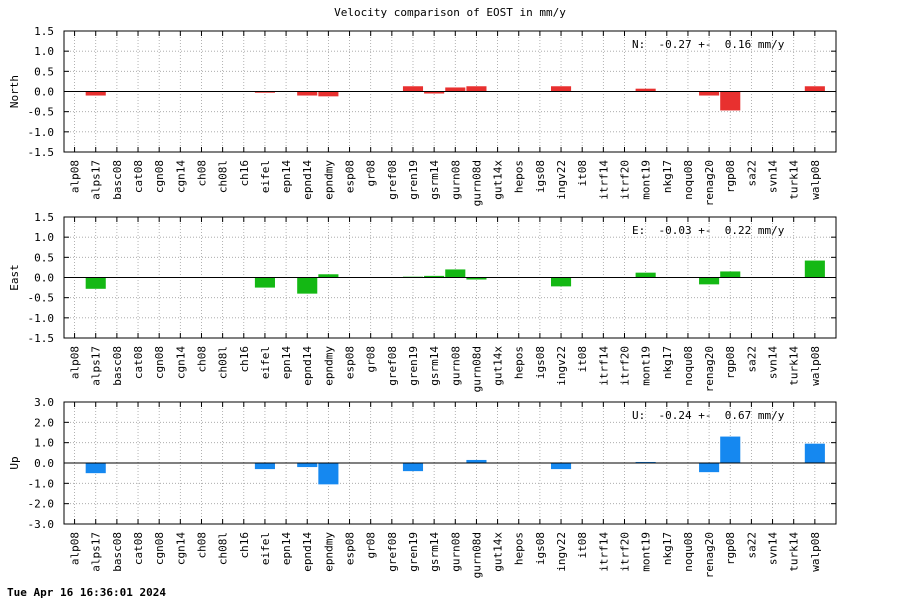  I want to click on x-tick-label: ch08, so click(201, 359).